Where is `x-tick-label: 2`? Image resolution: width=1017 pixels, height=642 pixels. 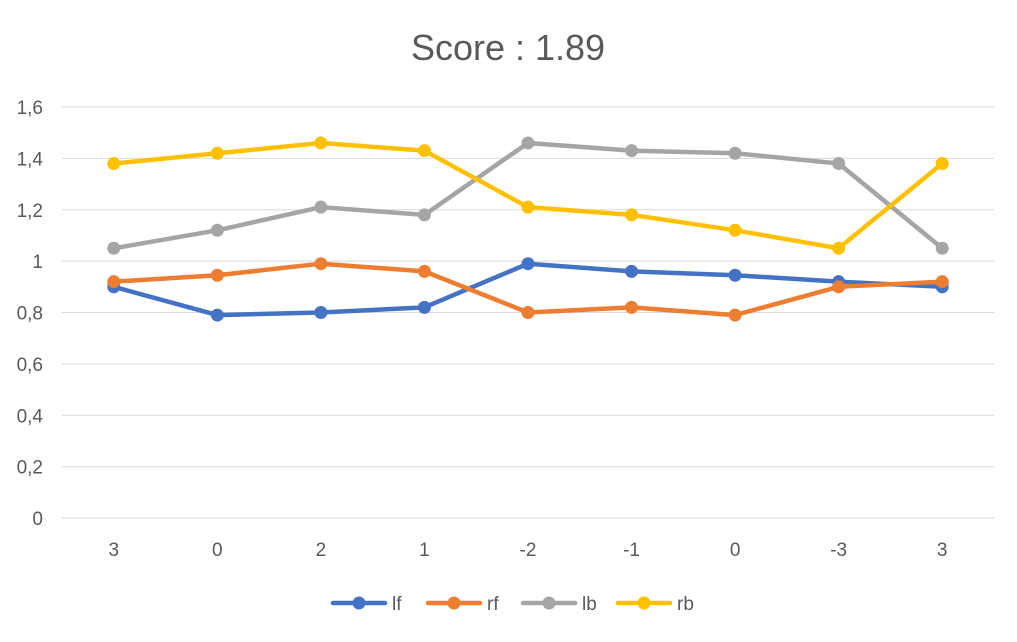 x-tick-label: 2 is located at coordinates (321, 550).